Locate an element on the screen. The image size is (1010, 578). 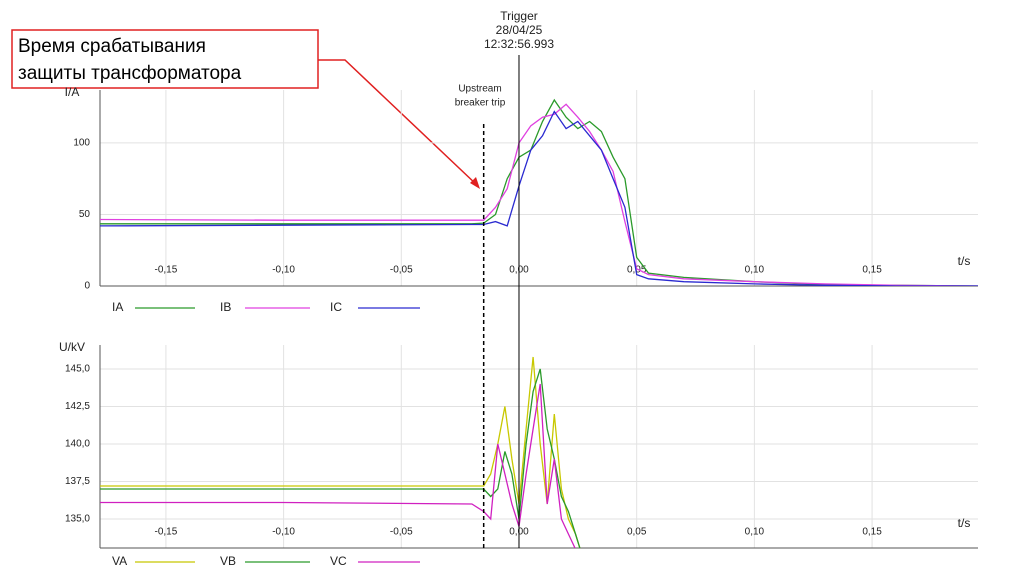
legend-label: IA is located at coordinates (117, 307).